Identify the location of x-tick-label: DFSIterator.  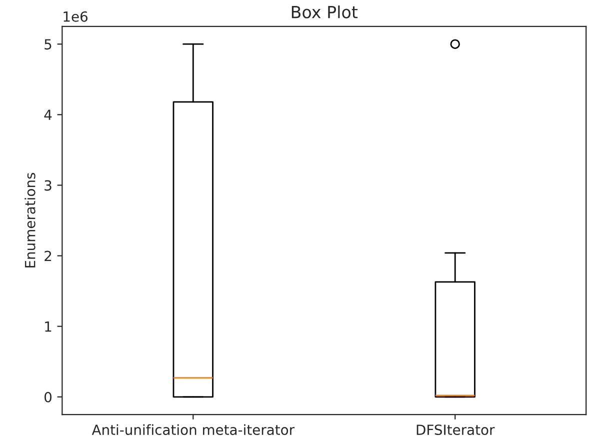
(455, 430).